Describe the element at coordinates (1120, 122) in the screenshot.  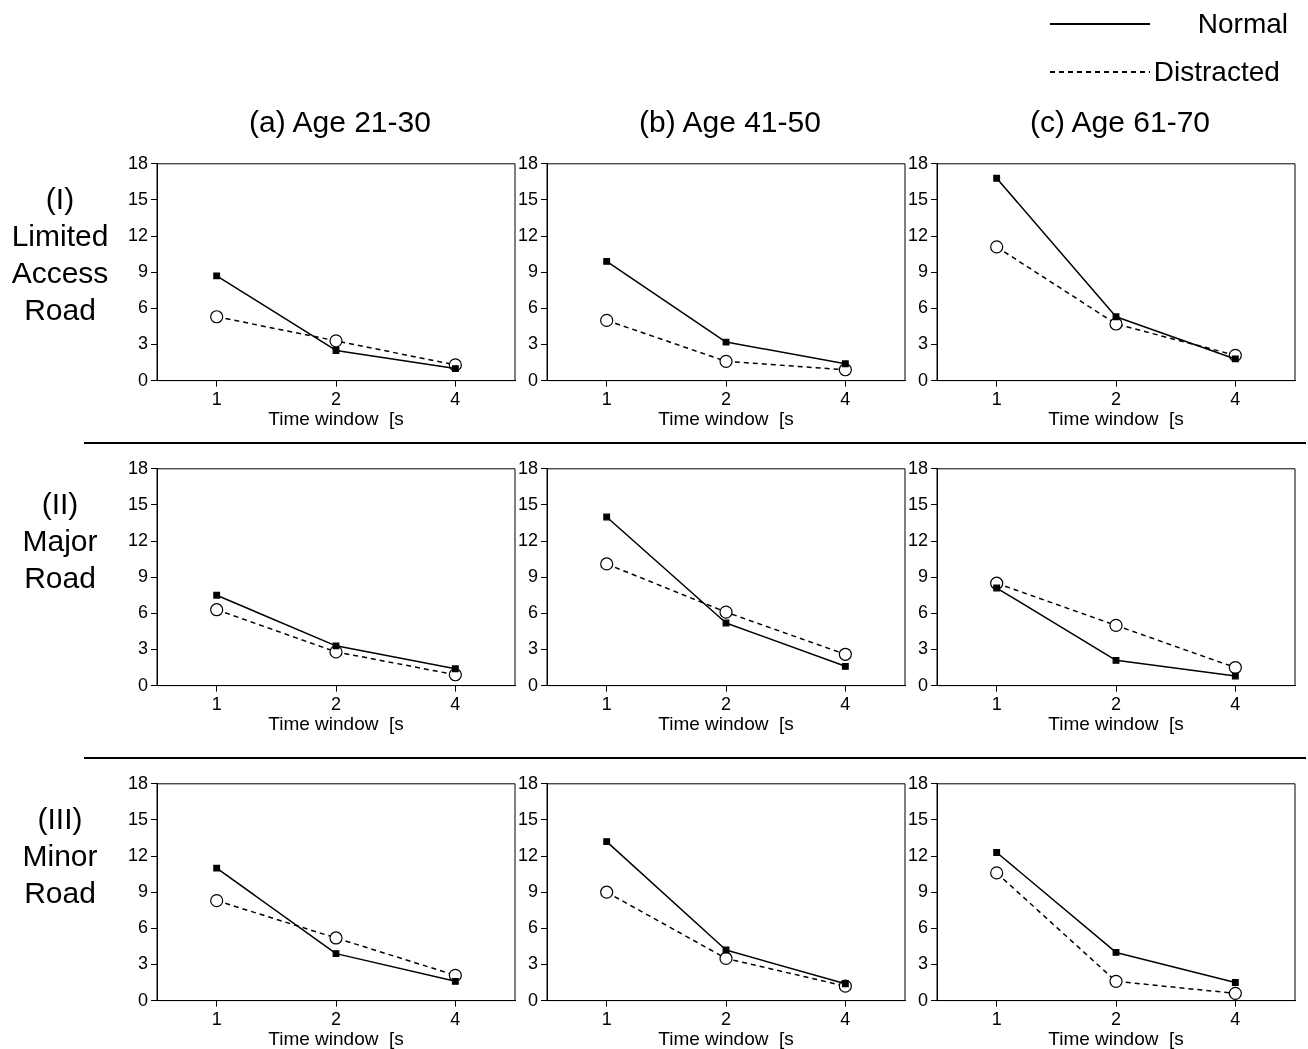
I see `chart-title: (c) Age 61-70` at that location.